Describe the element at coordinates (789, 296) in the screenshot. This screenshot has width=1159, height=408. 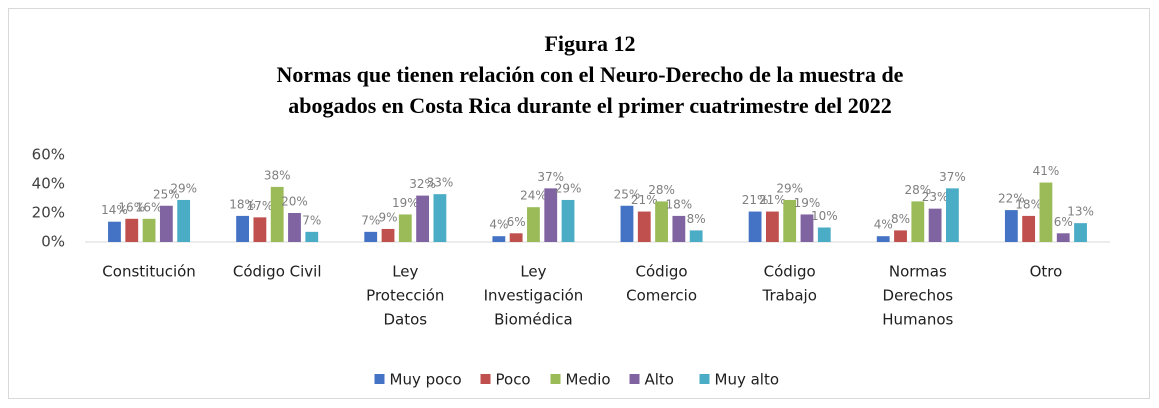
I see `x-tick-label: Trabajo` at that location.